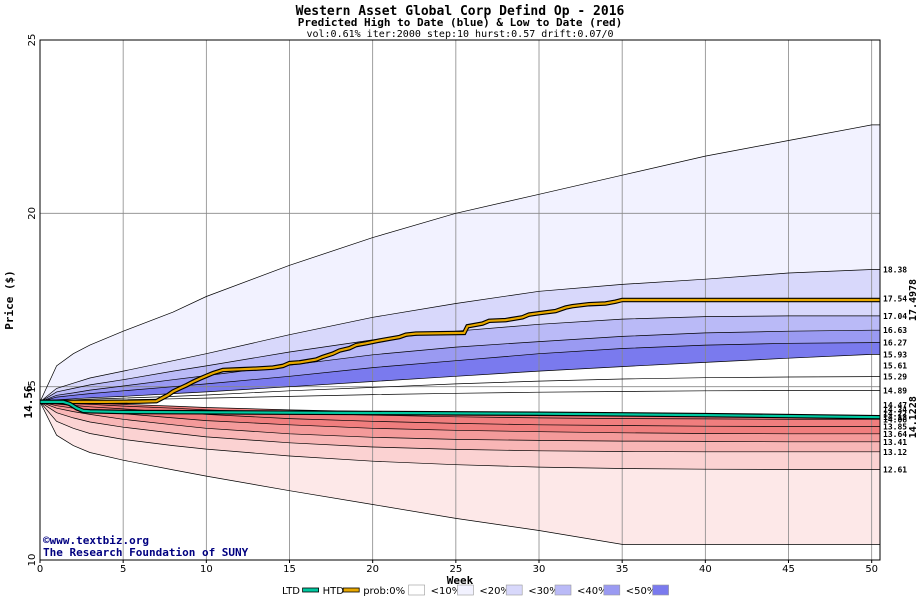 This screenshot has height=600, width=920. What do you see at coordinates (895, 366) in the screenshot?
I see `right-value-label: 15.61` at bounding box center [895, 366].